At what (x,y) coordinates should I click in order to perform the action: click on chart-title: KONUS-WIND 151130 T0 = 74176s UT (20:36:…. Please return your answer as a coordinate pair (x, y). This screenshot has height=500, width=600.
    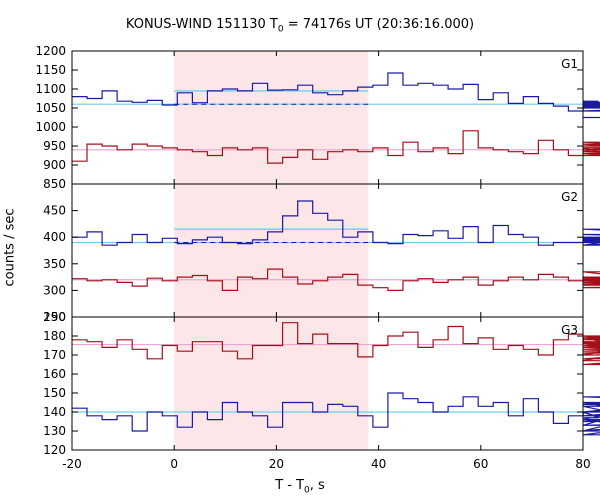
    Looking at the image, I should click on (300, 26).